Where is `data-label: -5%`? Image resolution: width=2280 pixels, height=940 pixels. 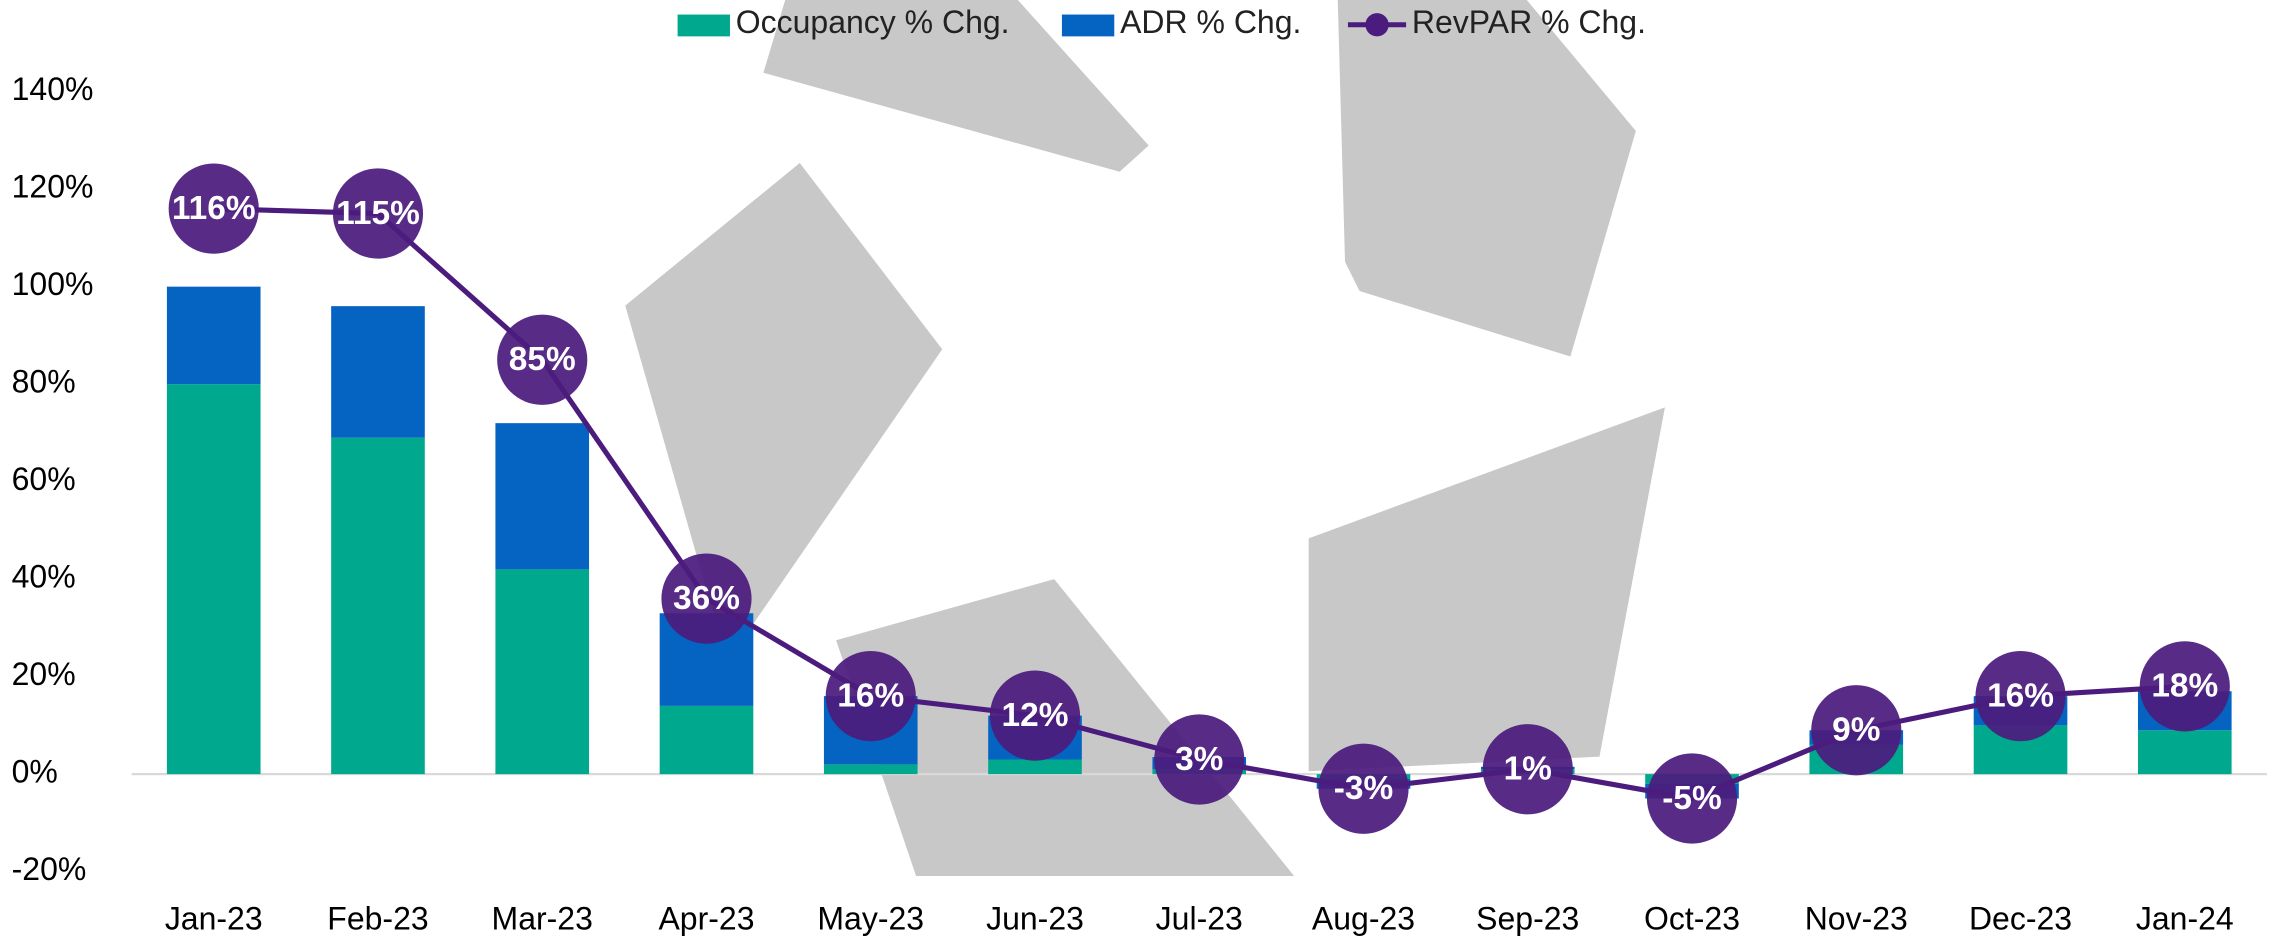 data-label: -5% is located at coordinates (1691, 798).